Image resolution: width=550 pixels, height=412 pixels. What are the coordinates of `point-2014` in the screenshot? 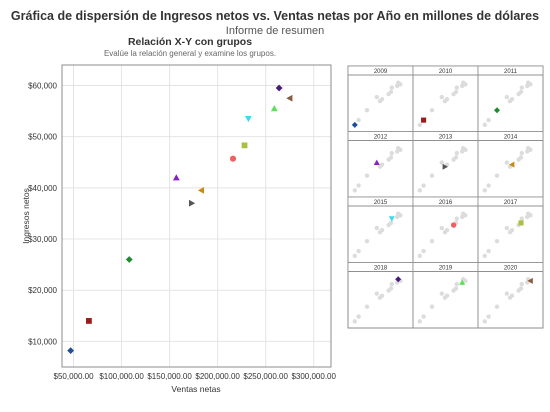 It's located at (201, 190).